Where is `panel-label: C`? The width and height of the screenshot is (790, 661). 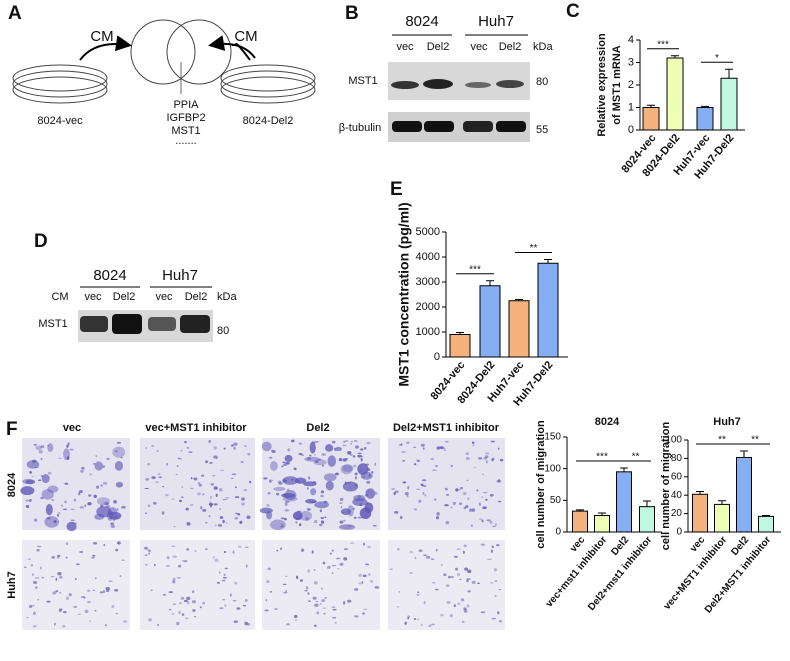
panel-label: C is located at coordinates (573, 11).